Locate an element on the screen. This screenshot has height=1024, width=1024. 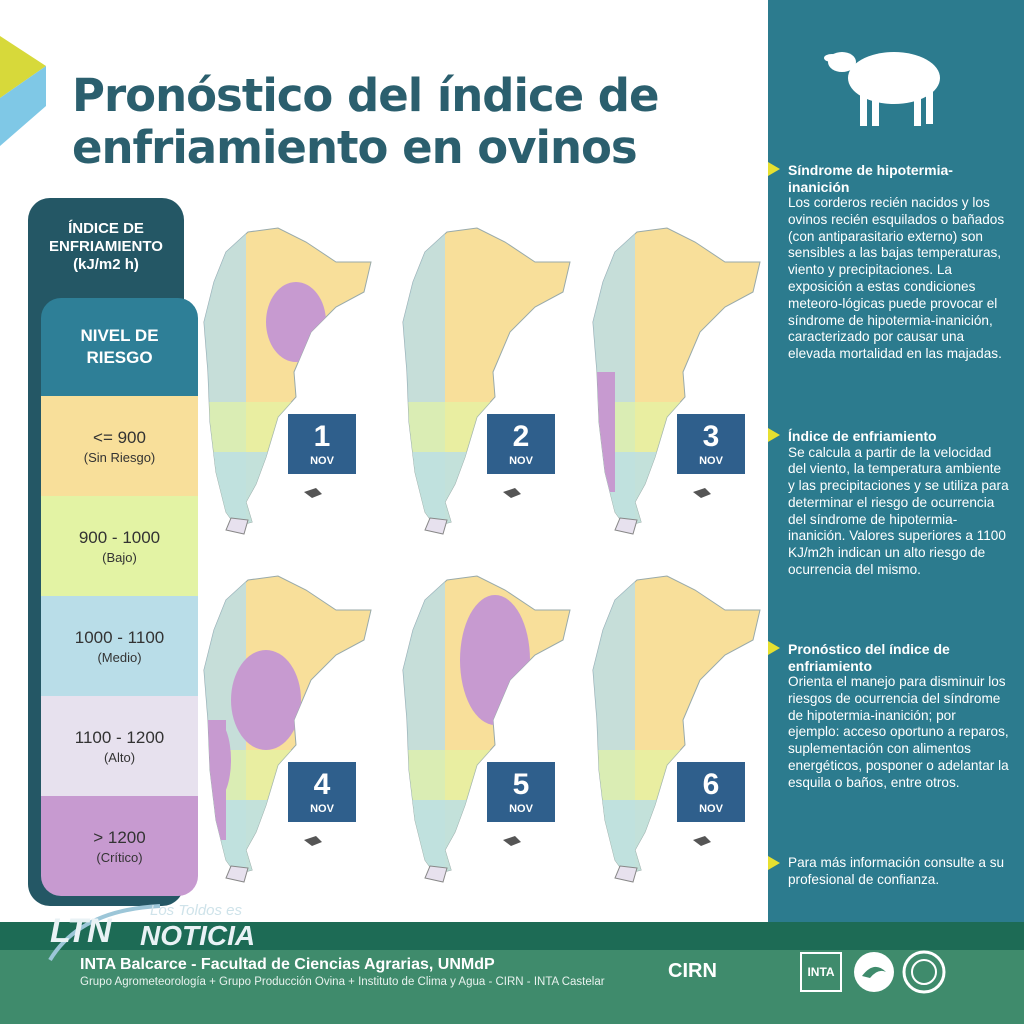
risk-label: (Alto) is located at coordinates (119, 757).